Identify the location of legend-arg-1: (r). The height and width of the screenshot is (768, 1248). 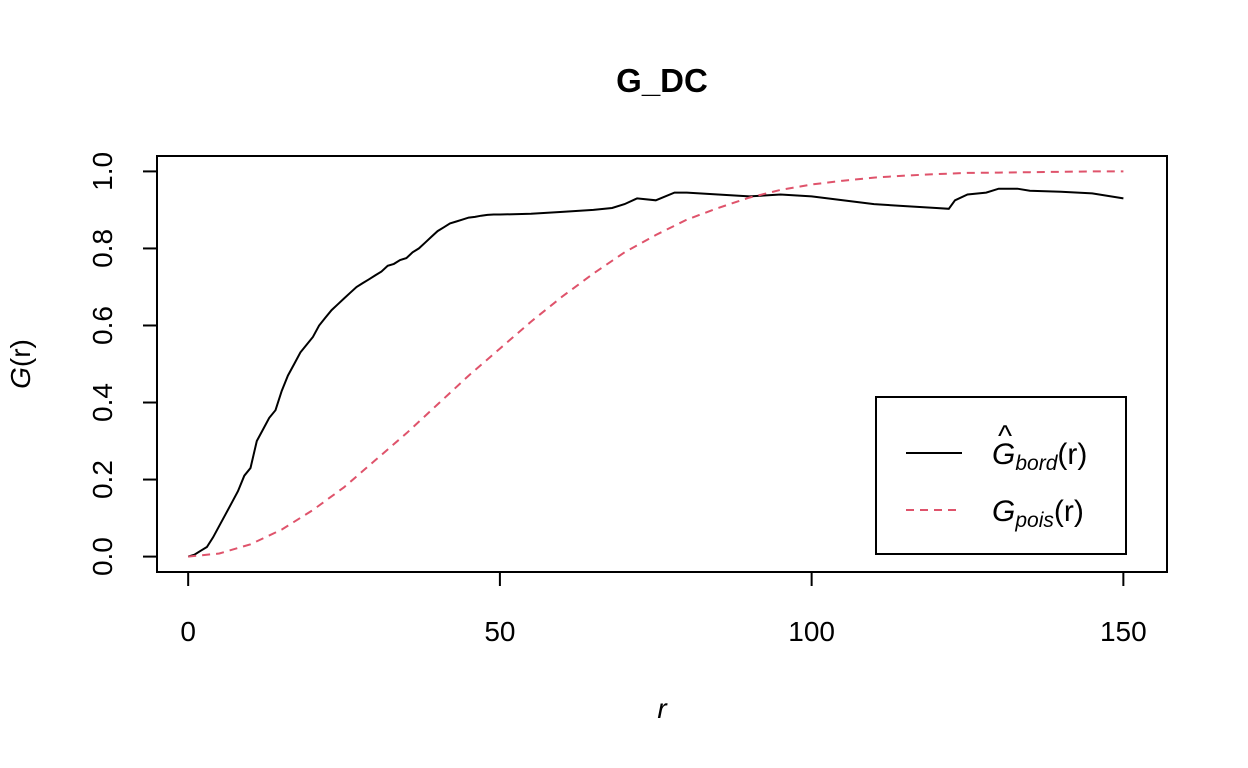
(1069, 511).